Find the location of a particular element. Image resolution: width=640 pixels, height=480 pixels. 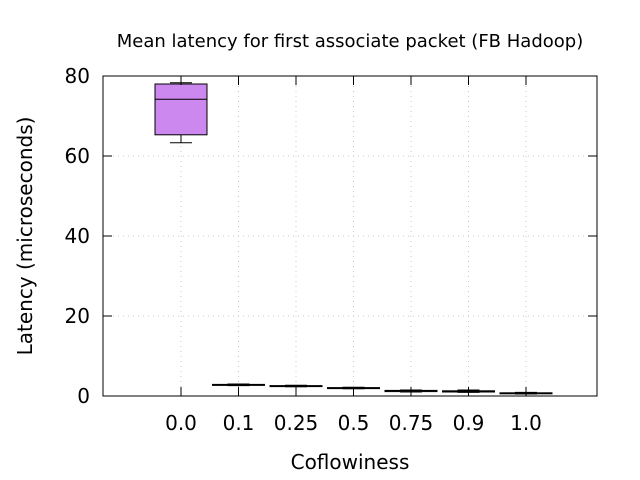

box-body is located at coordinates (181, 109).